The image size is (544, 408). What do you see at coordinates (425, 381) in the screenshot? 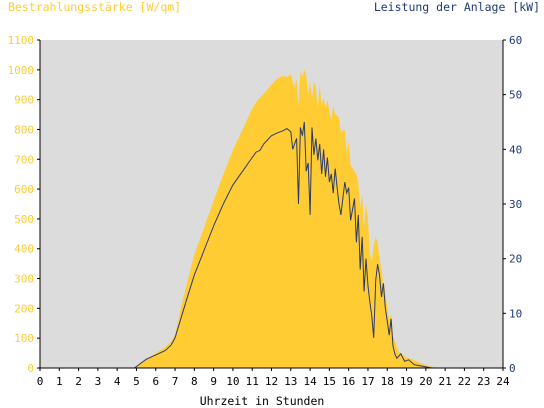
I see `x-tick-label: 20` at bounding box center [425, 381].